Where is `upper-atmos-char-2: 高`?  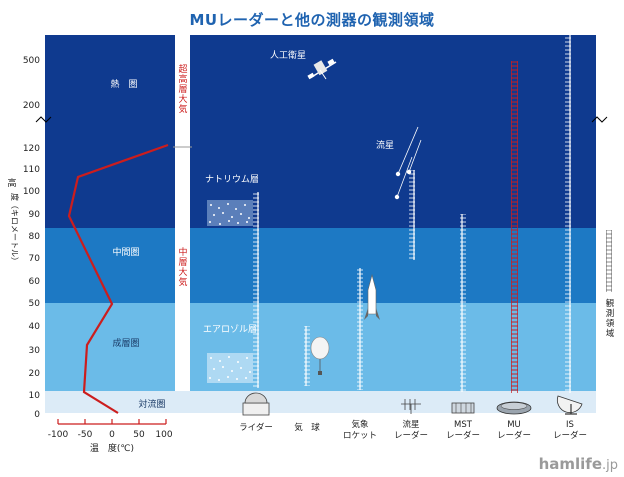 upper-atmos-char-2: 高 is located at coordinates (182, 79).